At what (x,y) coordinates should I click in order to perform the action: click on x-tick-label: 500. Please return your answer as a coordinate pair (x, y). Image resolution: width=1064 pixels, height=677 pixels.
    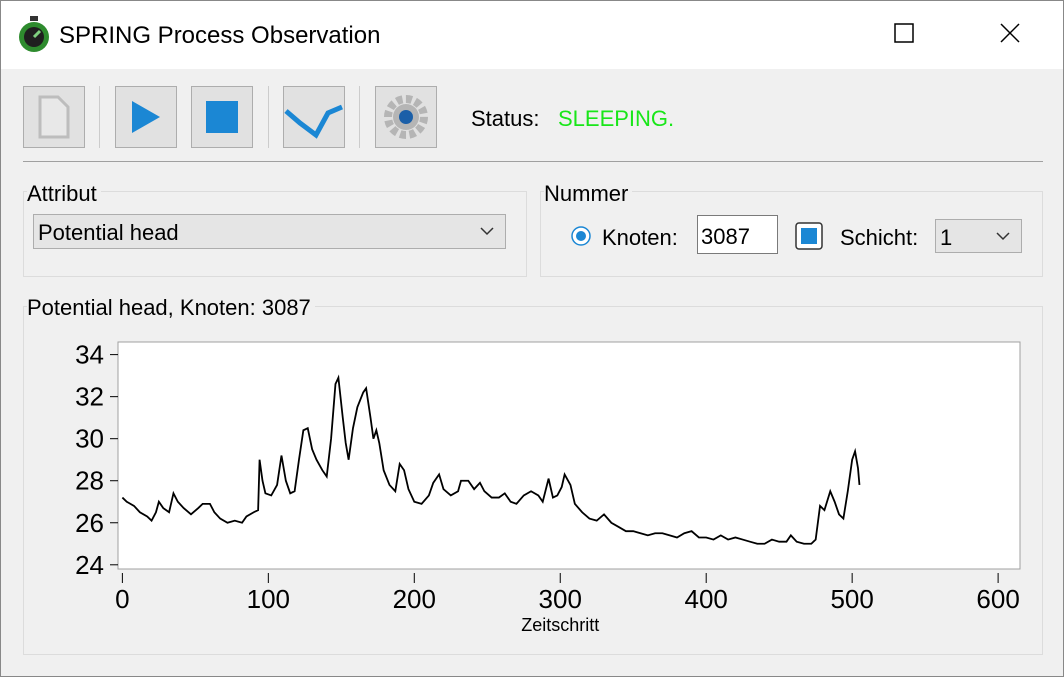
    Looking at the image, I should click on (851, 599).